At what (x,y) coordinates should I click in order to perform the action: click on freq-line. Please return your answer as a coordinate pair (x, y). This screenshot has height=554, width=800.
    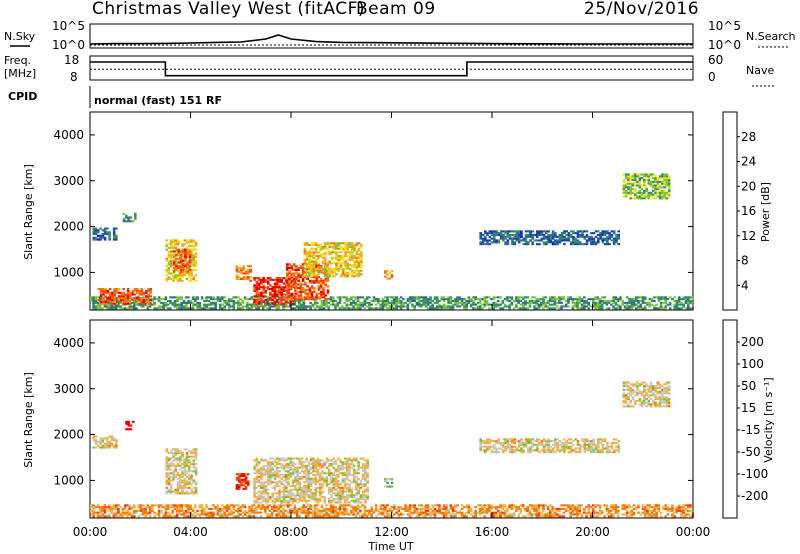
    Looking at the image, I should click on (391, 69).